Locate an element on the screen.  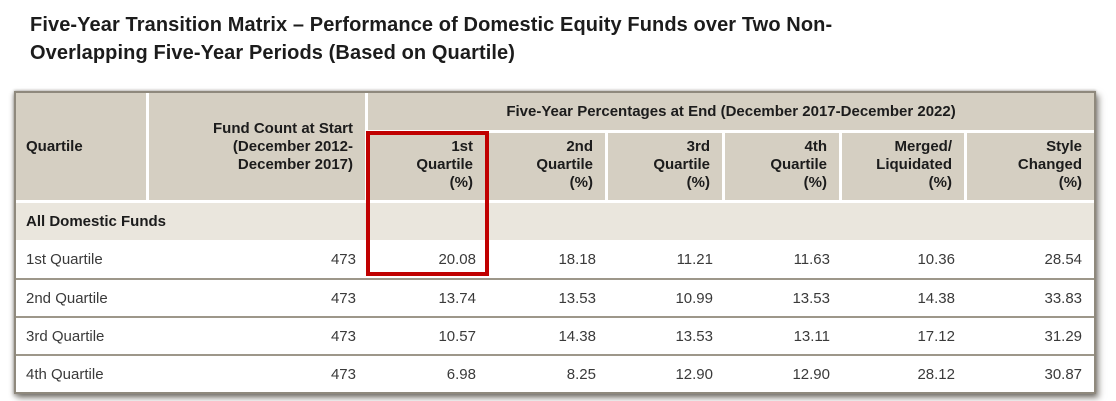
row-label: 3rd Quartile is located at coordinates (82, 335).